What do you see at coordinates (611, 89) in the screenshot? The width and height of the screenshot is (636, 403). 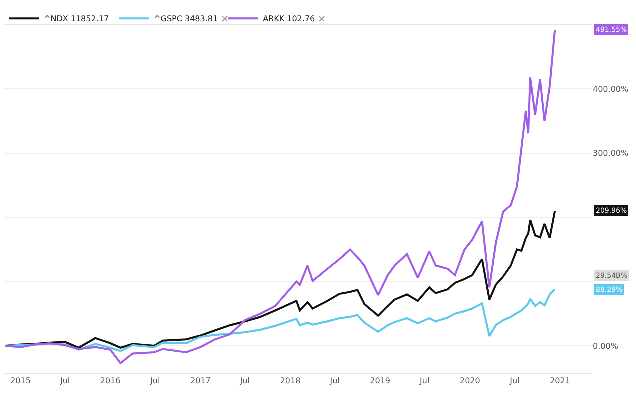 I see `y-tick-label: 400.00%` at bounding box center [611, 89].